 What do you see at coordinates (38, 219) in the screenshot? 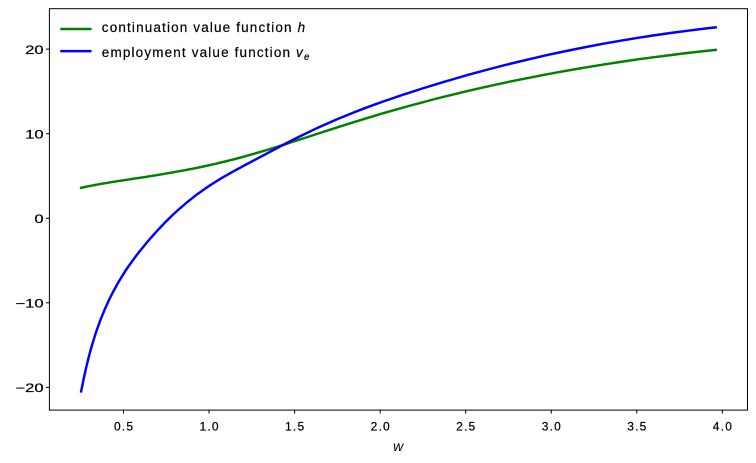
I see `svg-text: 0` at bounding box center [38, 219].